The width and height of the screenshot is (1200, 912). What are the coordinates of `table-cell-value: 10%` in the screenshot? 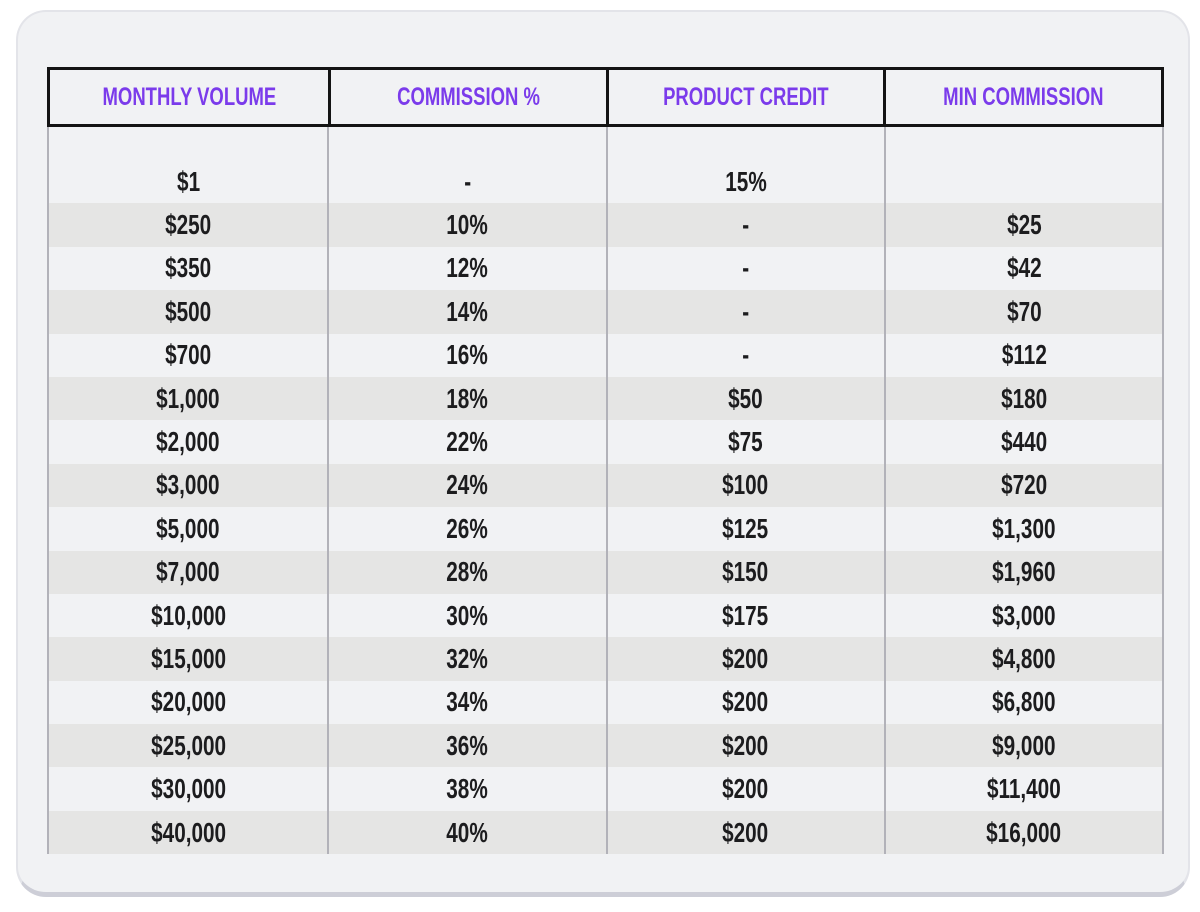 It's located at (467, 225).